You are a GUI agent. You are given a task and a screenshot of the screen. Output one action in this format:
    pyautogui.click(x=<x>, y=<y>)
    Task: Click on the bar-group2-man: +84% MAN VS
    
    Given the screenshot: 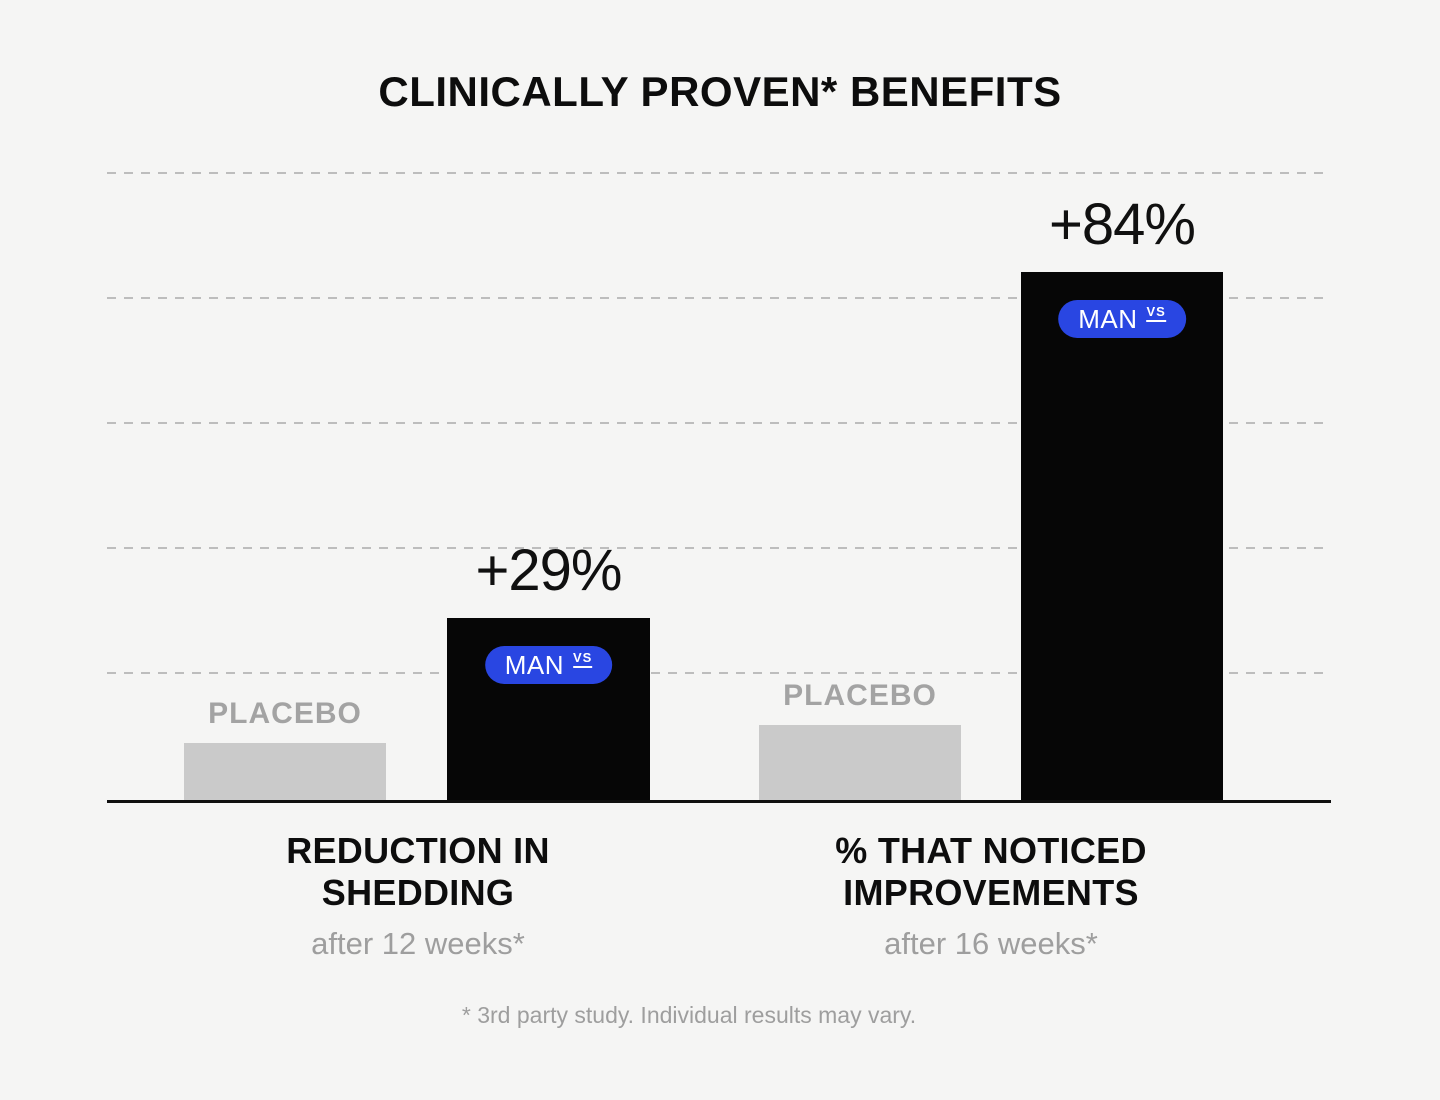 What is the action you would take?
    pyautogui.click(x=1122, y=496)
    